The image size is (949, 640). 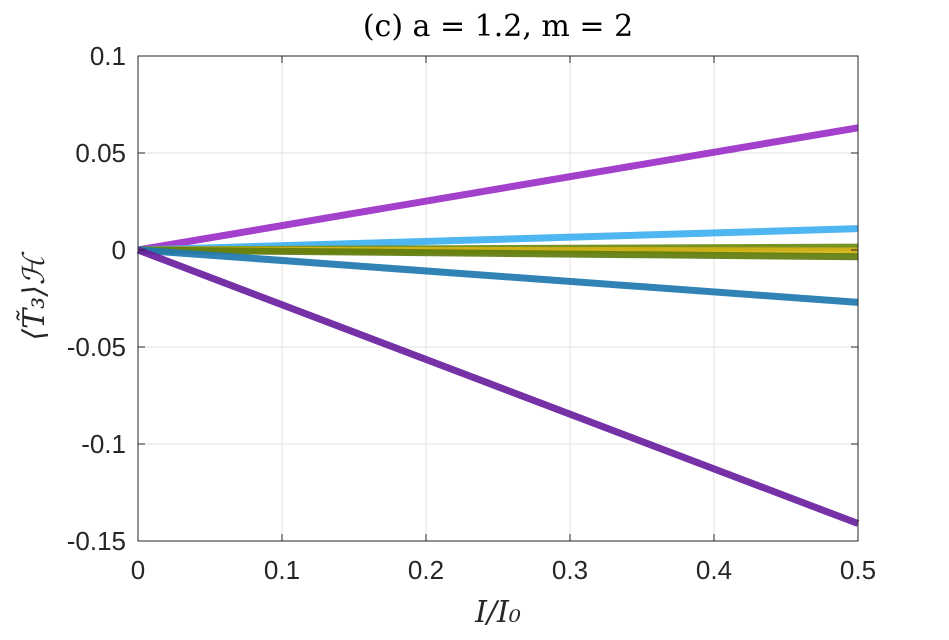 What do you see at coordinates (108, 56) in the screenshot?
I see `y-tick-label: 0.1` at bounding box center [108, 56].